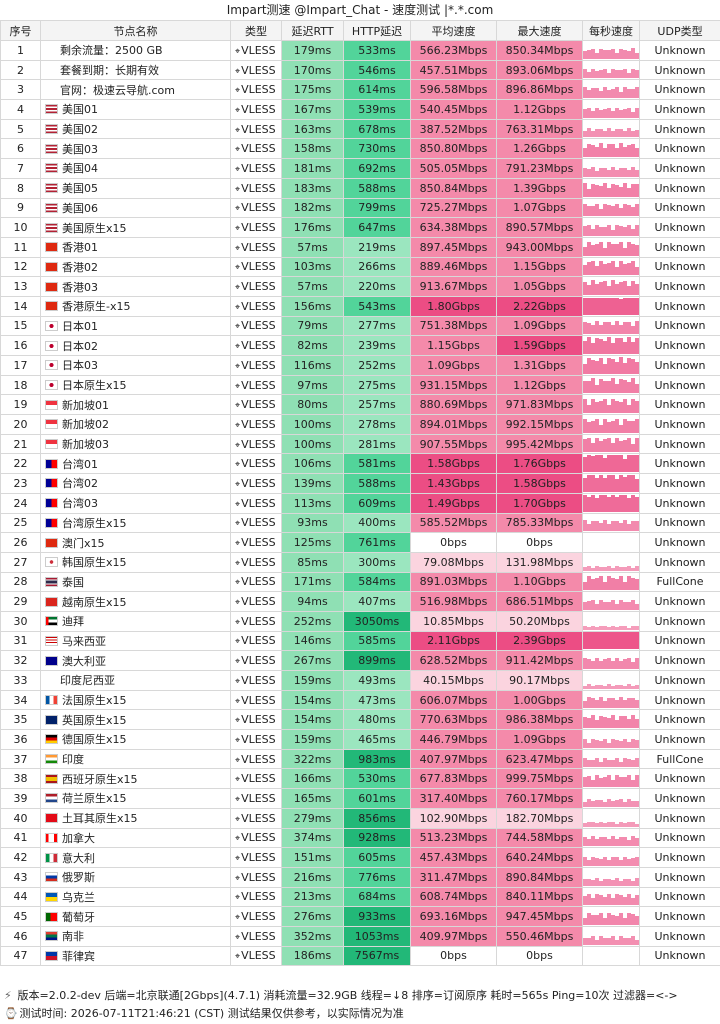 This screenshot has height=1024, width=720. What do you see at coordinates (377, 365) in the screenshot?
I see `http-latency-cell: 252ms` at bounding box center [377, 365].